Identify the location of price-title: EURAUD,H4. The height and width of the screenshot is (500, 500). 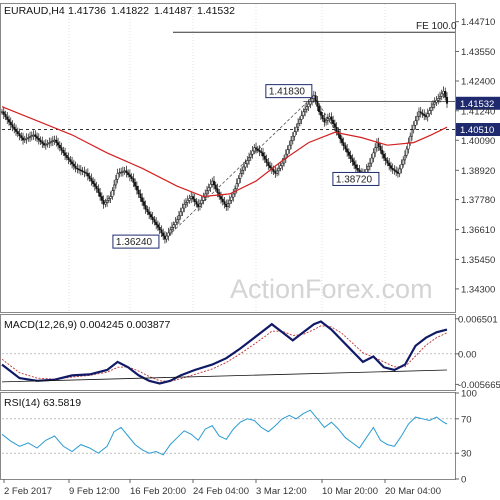
(34, 11).